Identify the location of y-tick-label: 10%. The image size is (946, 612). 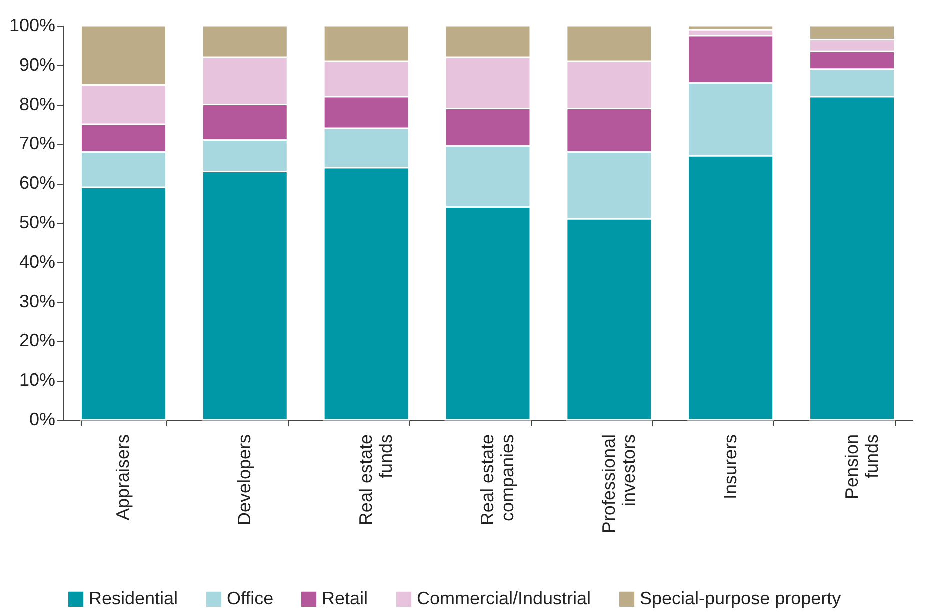
(37, 380).